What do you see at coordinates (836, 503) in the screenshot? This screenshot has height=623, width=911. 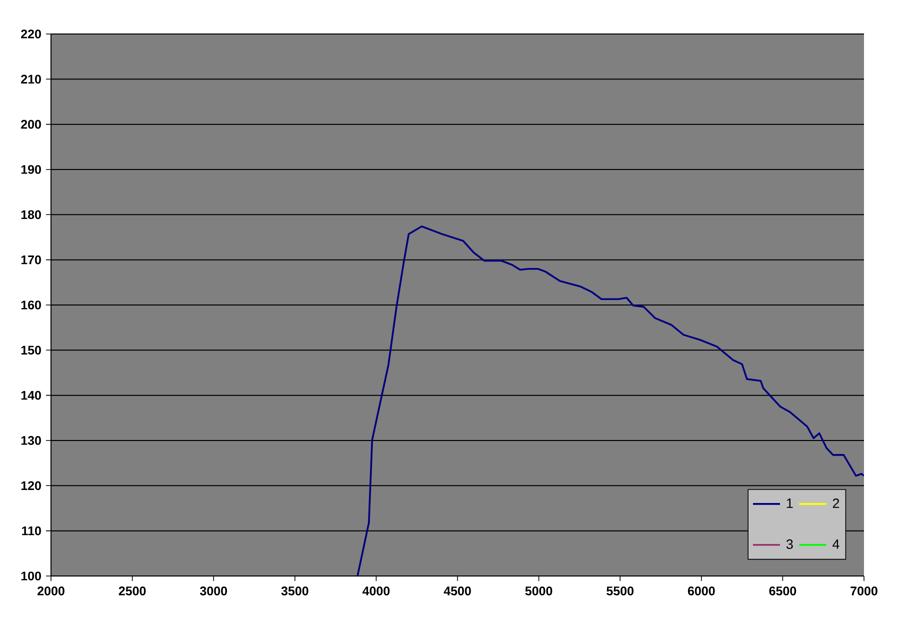 I see `legend-label: 2` at bounding box center [836, 503].